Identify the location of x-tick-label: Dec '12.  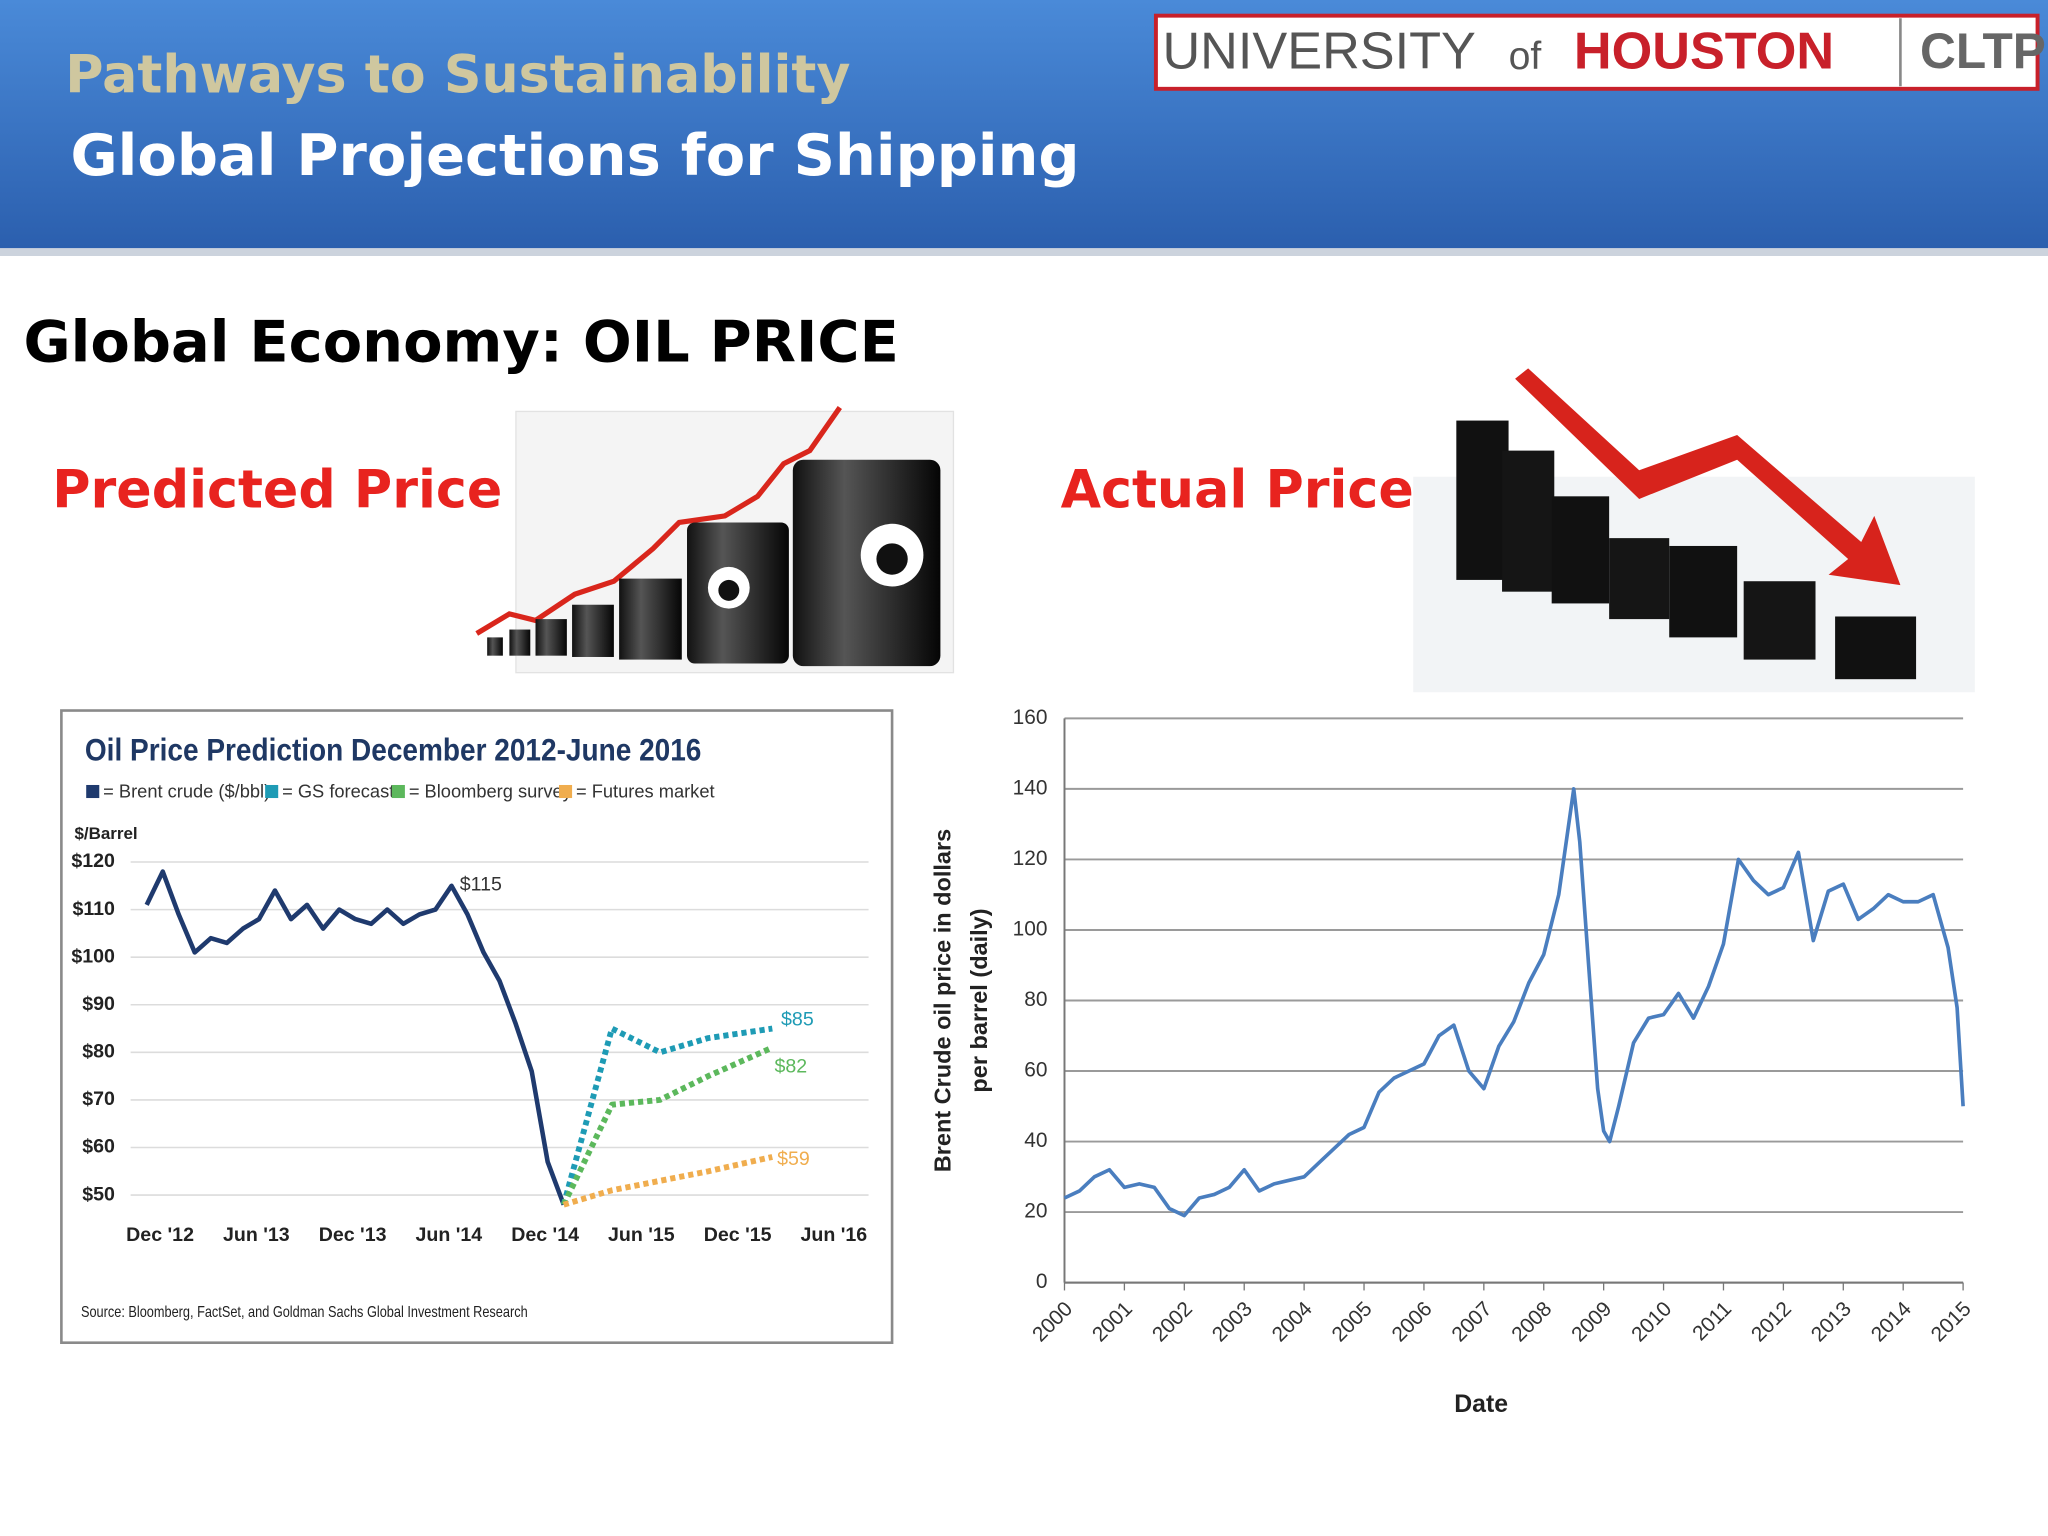
(160, 1235).